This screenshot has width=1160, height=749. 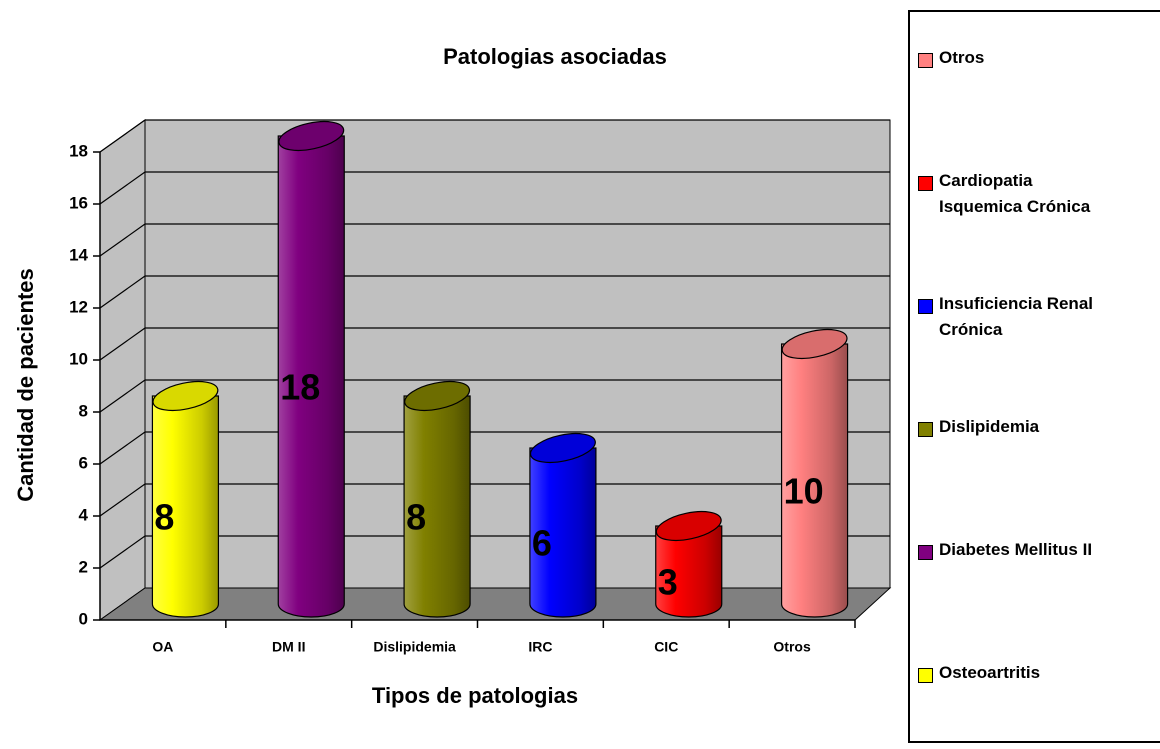 I want to click on y-tick-label: 0, so click(x=83, y=618).